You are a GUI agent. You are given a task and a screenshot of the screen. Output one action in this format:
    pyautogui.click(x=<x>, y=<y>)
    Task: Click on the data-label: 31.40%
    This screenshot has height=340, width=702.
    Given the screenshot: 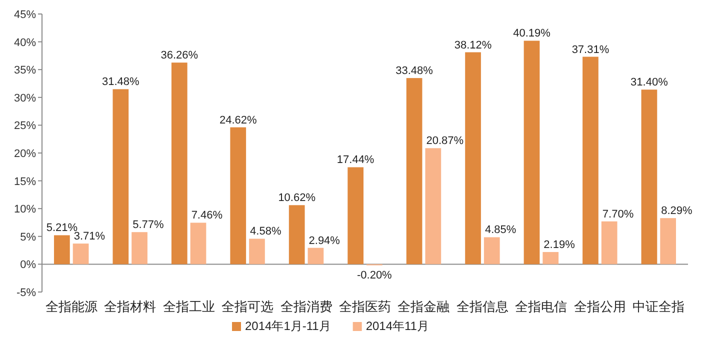 What is the action you would take?
    pyautogui.click(x=649, y=82)
    